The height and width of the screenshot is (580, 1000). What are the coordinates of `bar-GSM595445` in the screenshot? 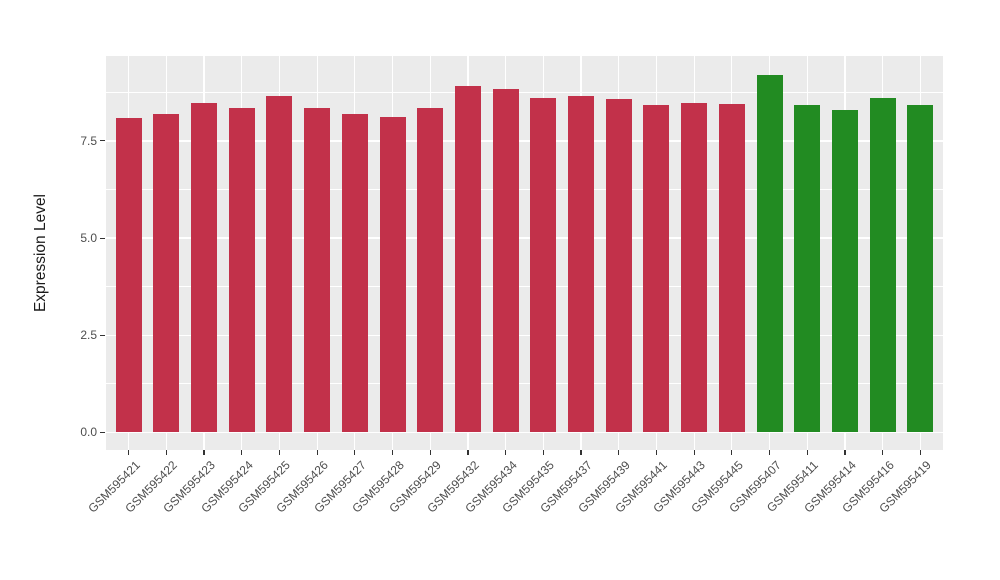 It's located at (731, 268).